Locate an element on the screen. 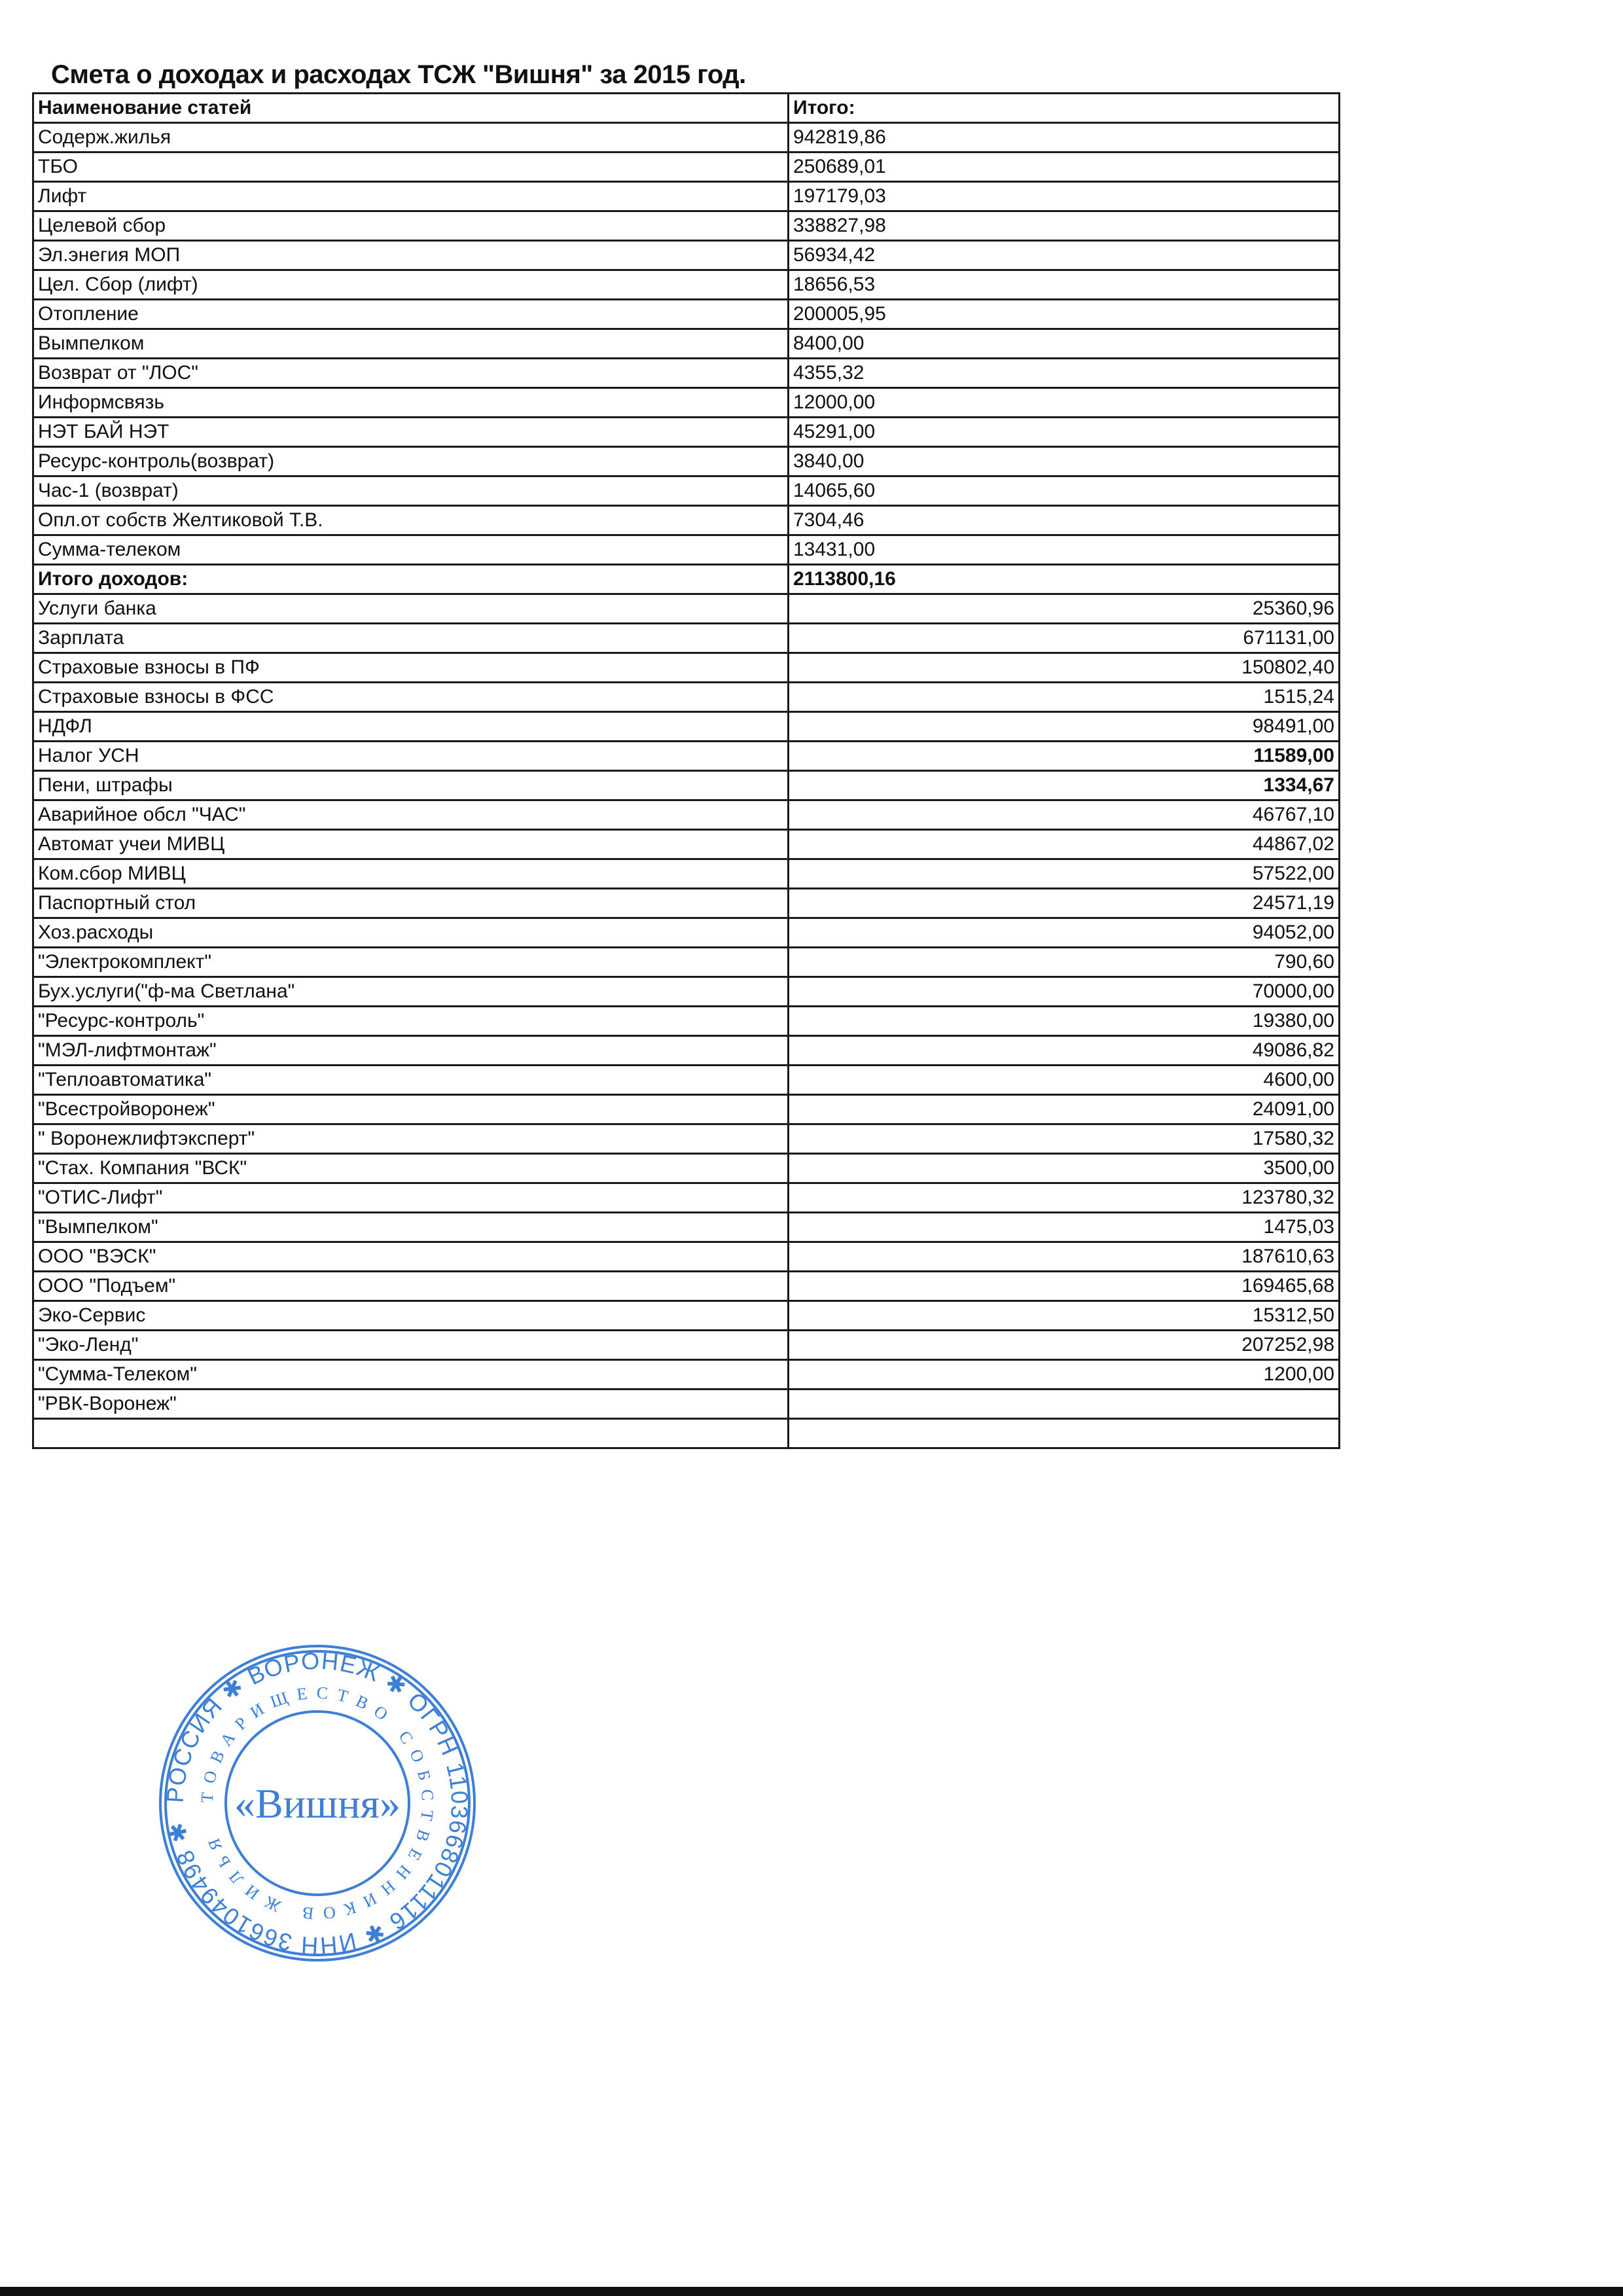 Image resolution: width=1623 pixels, height=2296 pixels. expense-row: "Электрокомплект" 790,60 is located at coordinates (686, 962).